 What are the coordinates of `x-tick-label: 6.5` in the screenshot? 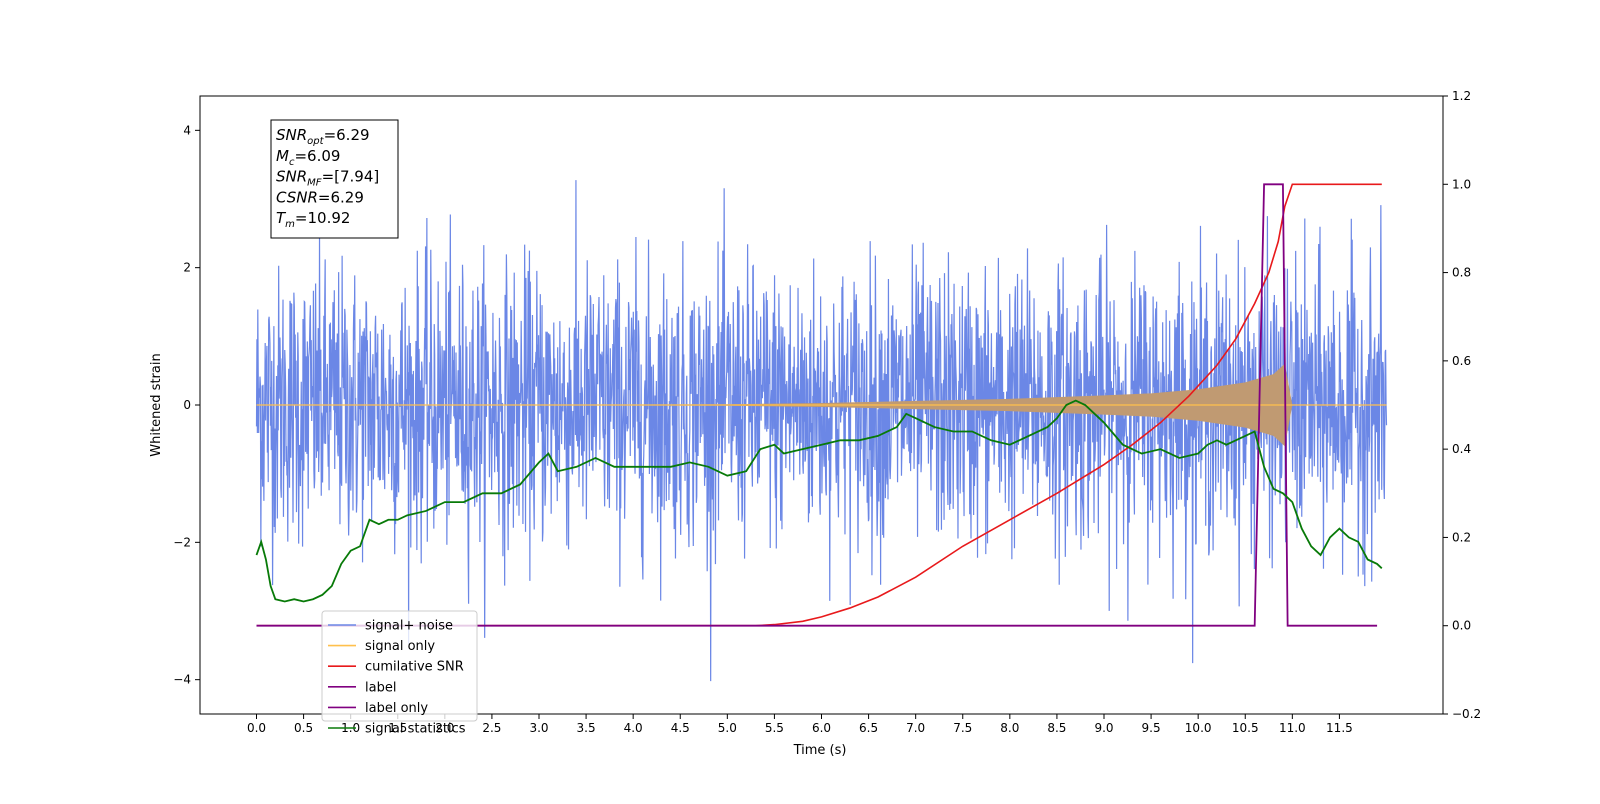 It's located at (868, 728).